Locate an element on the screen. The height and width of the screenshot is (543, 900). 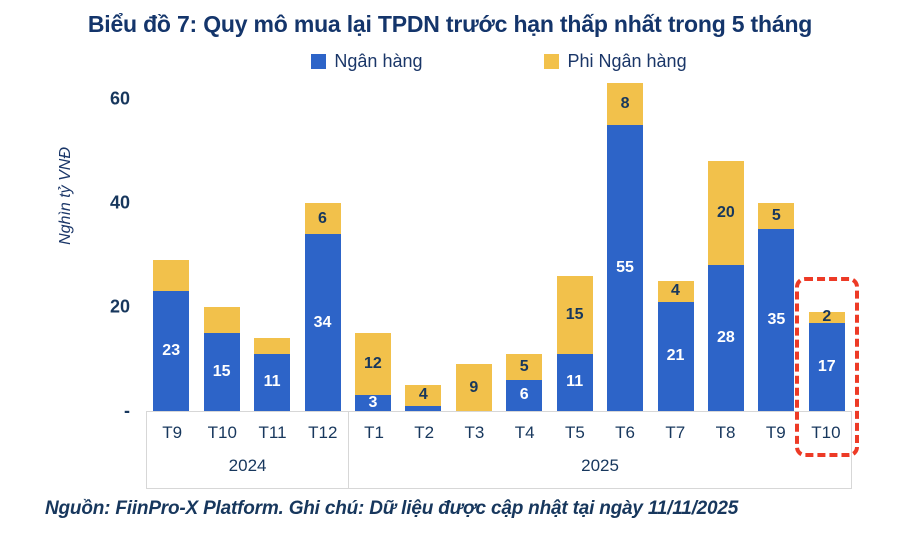
bar-value-label: 20 is located at coordinates (726, 213).